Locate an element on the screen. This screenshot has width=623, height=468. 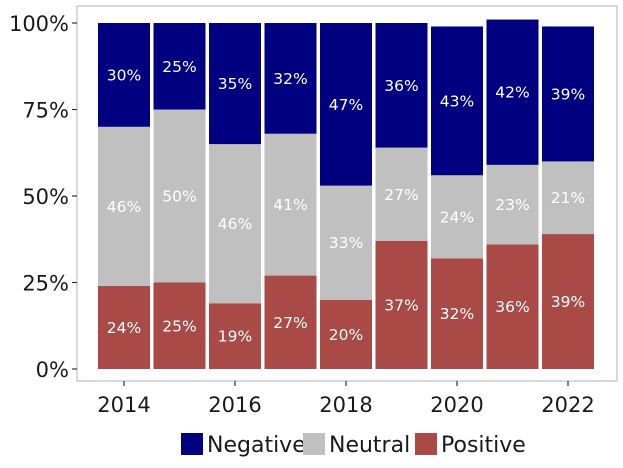
bar-negative-2021 is located at coordinates (512, 92).